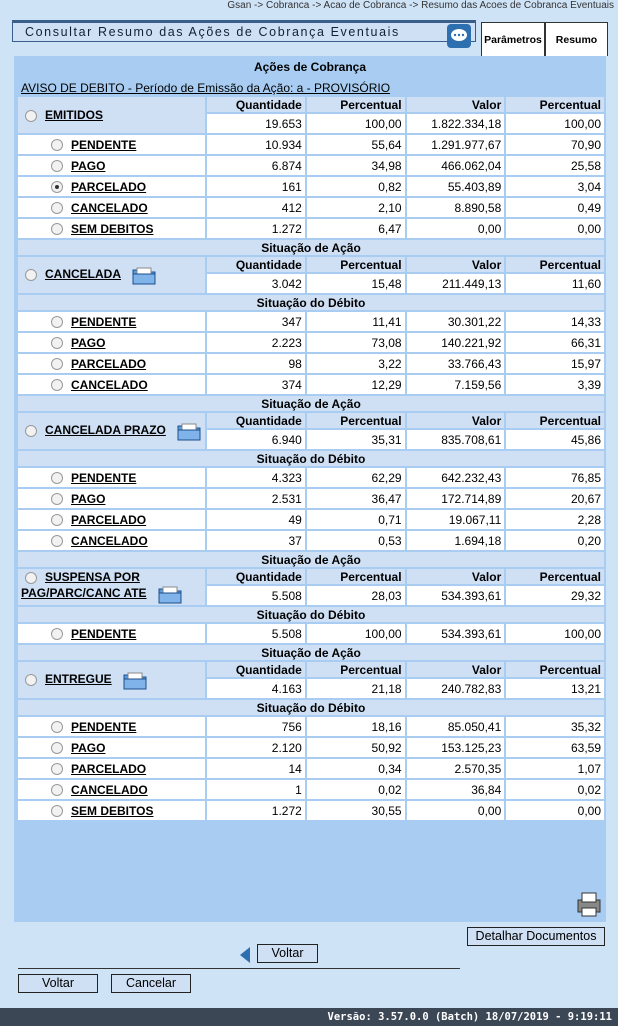 The width and height of the screenshot is (618, 1026). Describe the element at coordinates (355, 768) in the screenshot. I see `value: 0,34` at that location.